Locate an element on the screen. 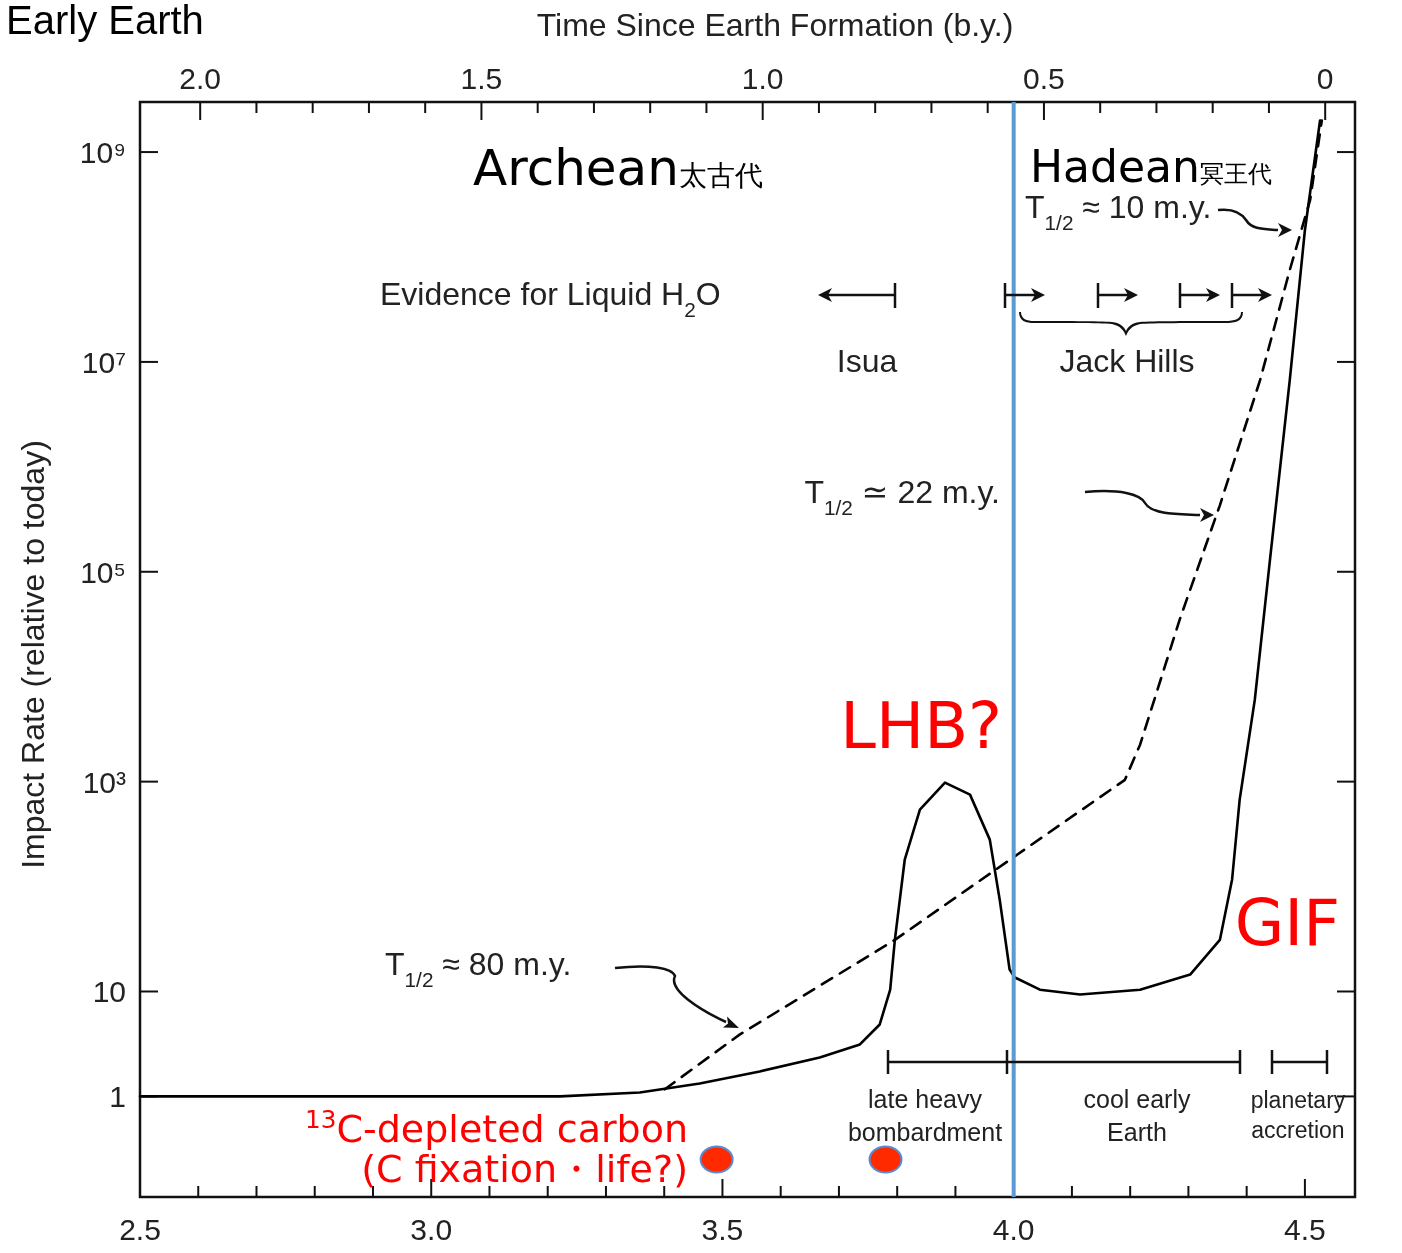 This screenshot has width=1402, height=1253. annotation: Evidence for Liquid H$_{2}$O is located at coordinates (550, 298).